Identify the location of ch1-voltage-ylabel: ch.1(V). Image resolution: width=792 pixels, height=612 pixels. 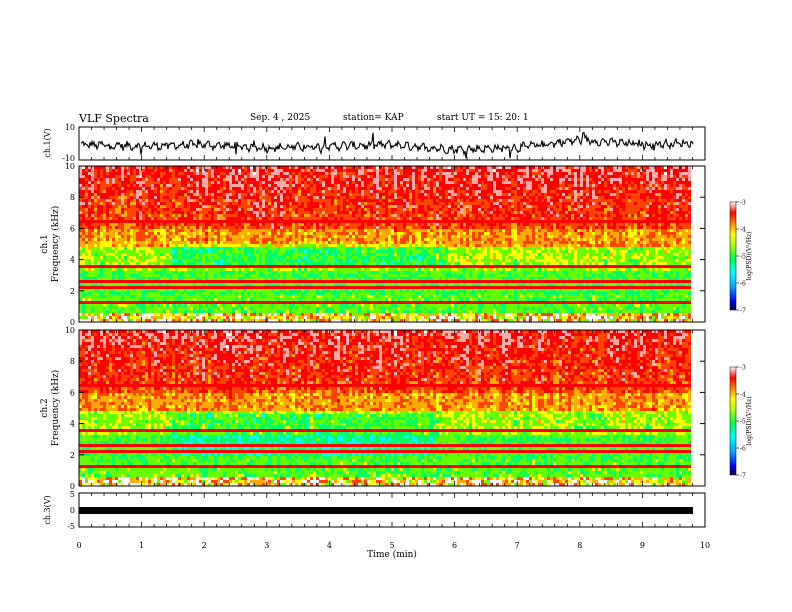
(47, 142).